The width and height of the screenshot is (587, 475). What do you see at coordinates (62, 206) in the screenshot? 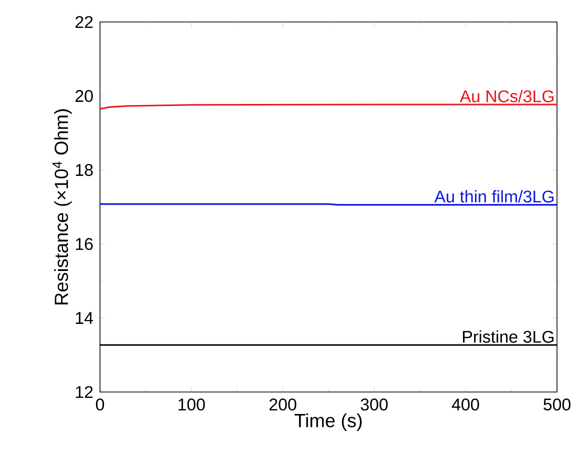
I see `y-axis-title: Resistance (×10$^{4}$ Ohm)` at bounding box center [62, 206].